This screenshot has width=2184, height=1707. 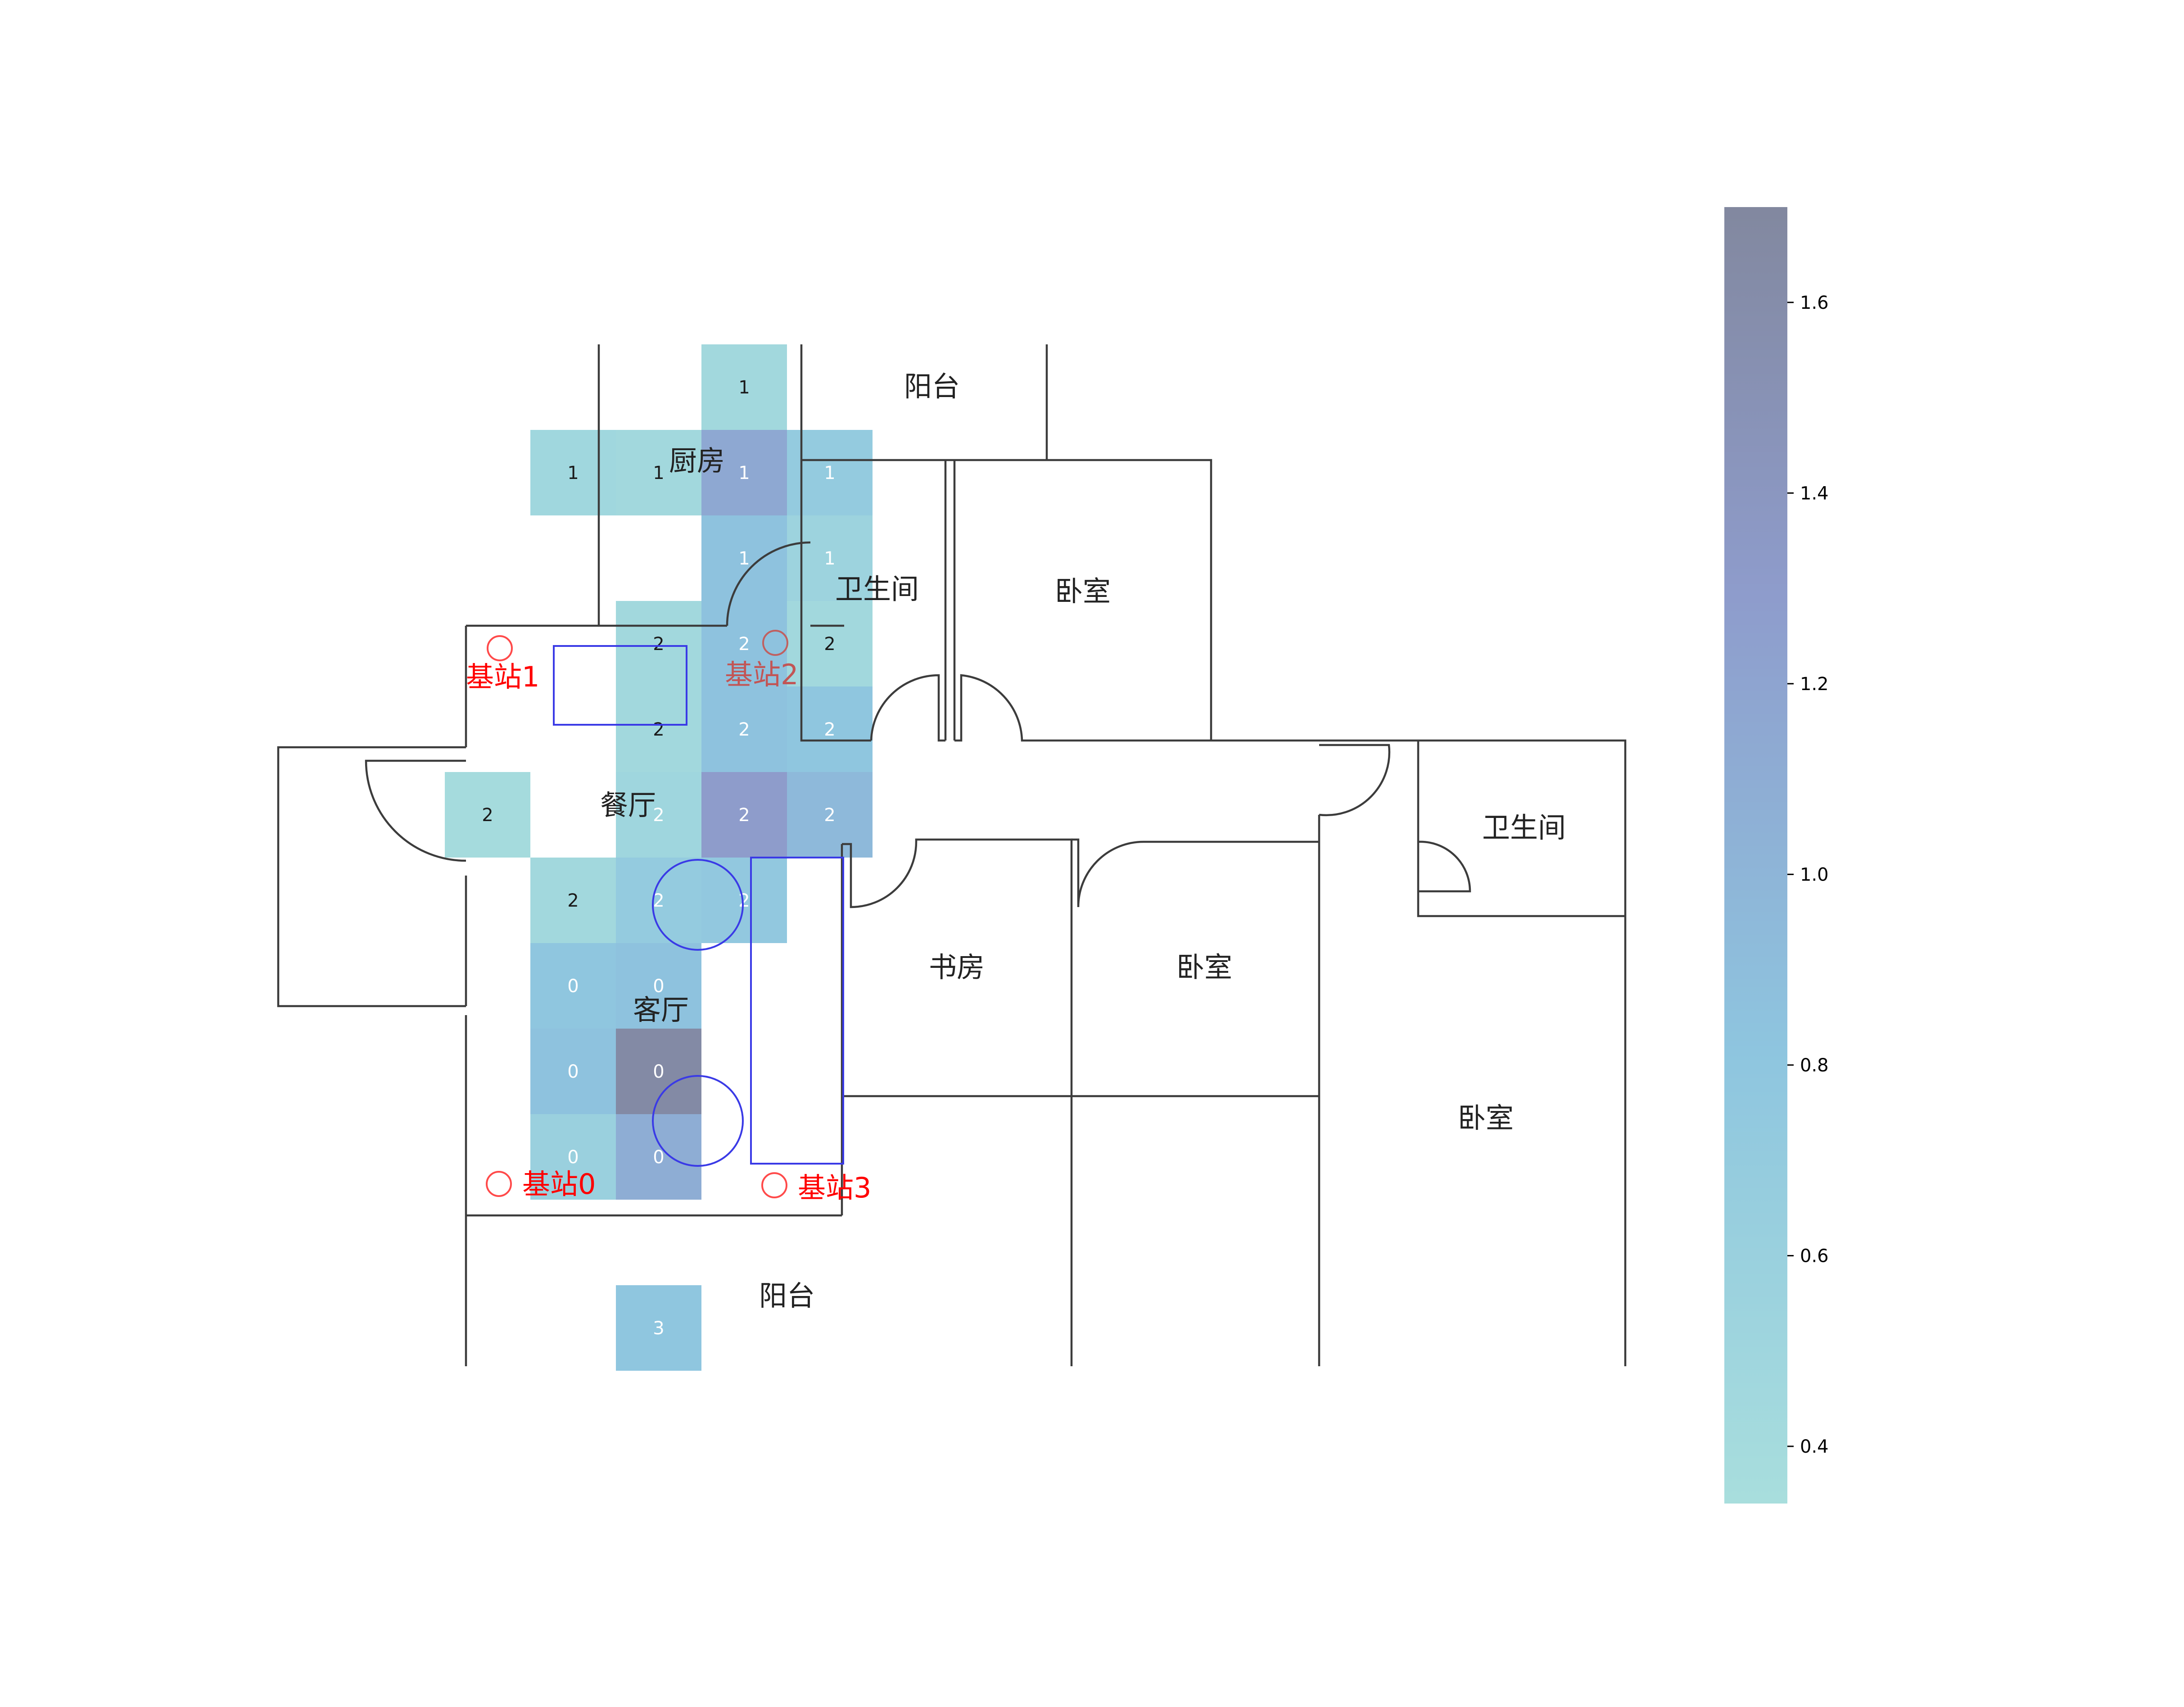 I want to click on room-label-bedroom-1: 卧室, so click(x=1083, y=591).